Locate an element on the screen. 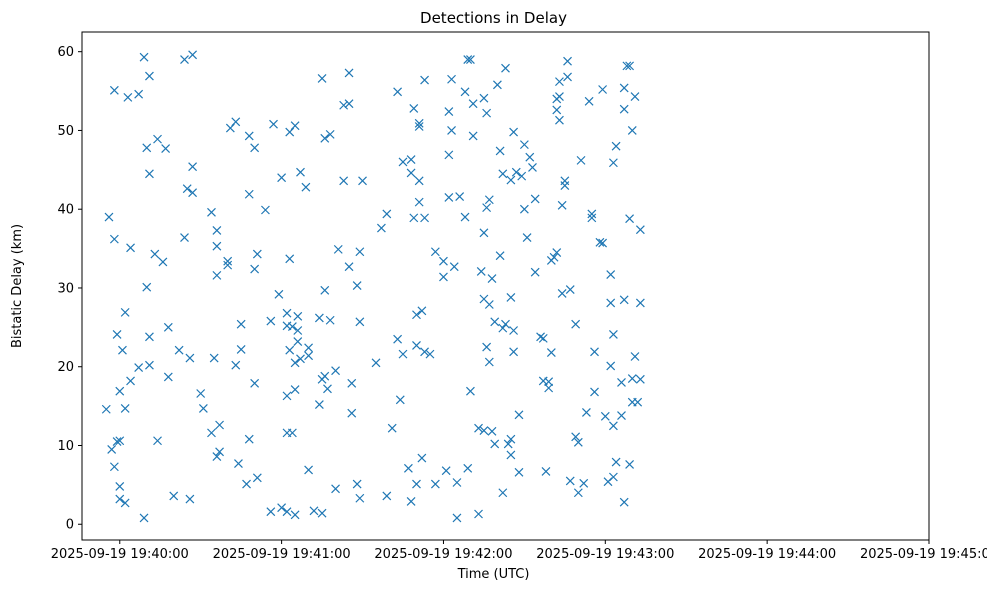  y-tick-label: 30 is located at coordinates (65, 288).